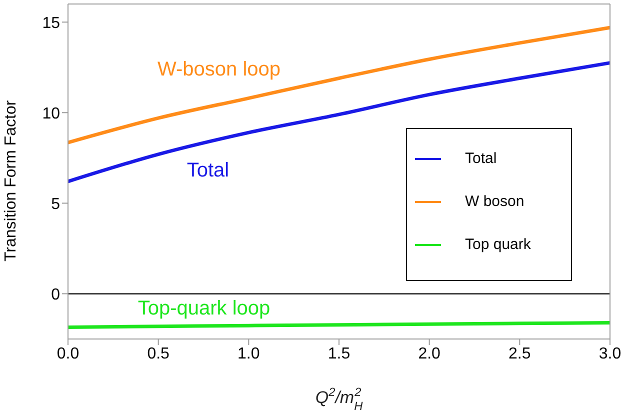 The image size is (625, 412). Describe the element at coordinates (51, 113) in the screenshot. I see `y-tick-label: 10` at that location.